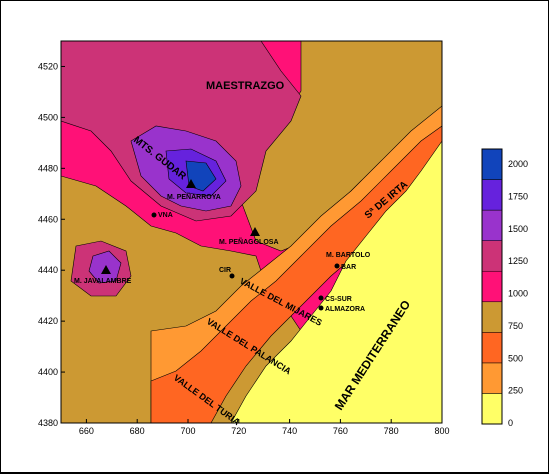 Image resolution: width=549 pixels, height=474 pixels. Describe the element at coordinates (245, 86) in the screenshot. I see `region-label-maestrazgo: MAESTRAZGO` at that location.